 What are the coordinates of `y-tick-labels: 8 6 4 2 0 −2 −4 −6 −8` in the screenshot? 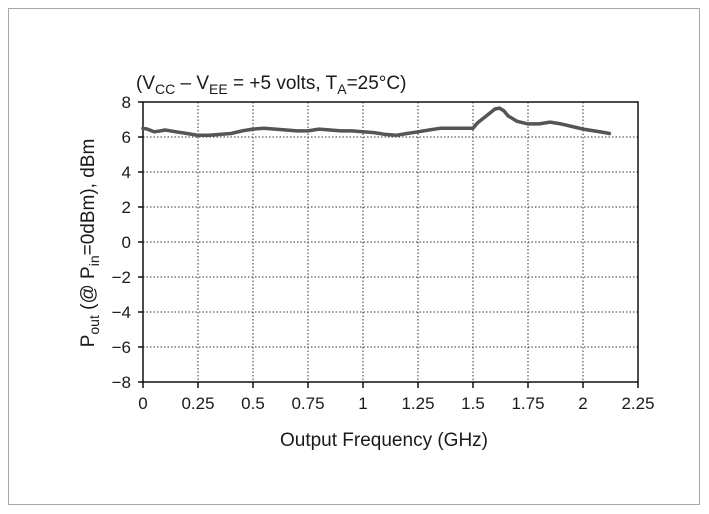 It's located at (121, 242).